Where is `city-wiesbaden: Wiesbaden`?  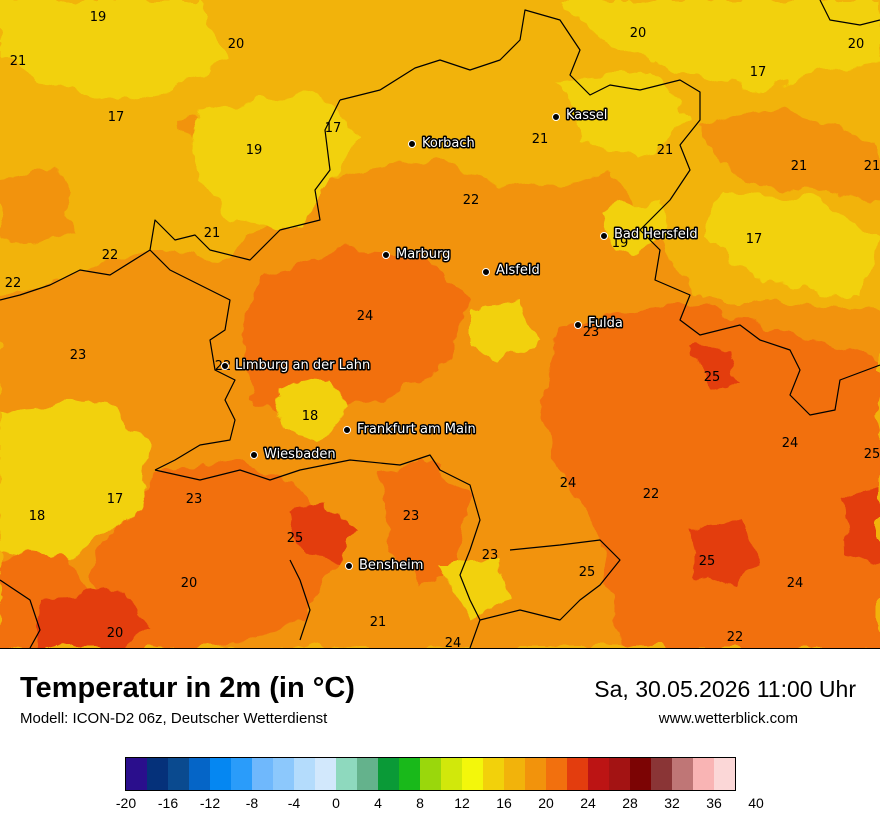 city-wiesbaden: Wiesbaden is located at coordinates (293, 455).